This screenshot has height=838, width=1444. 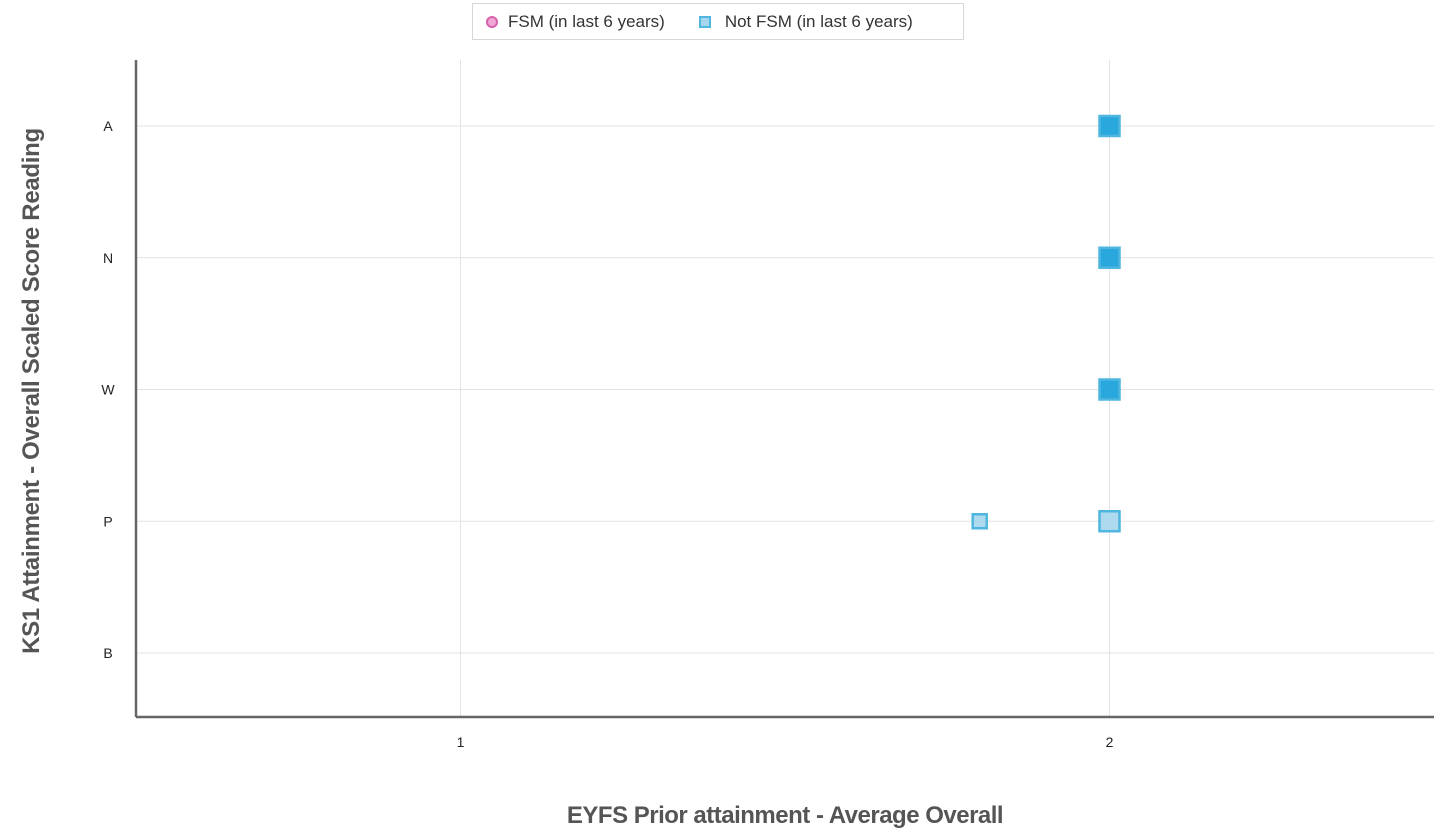 I want to click on legend-entry-fsm: FSM (in last 6 years), so click(x=575, y=22).